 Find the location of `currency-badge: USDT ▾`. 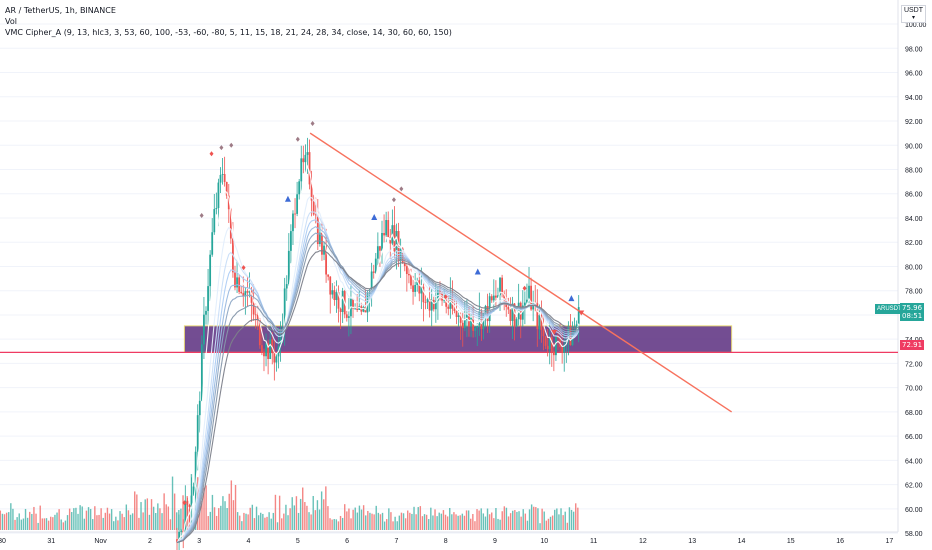

currency-badge: USDT ▾ is located at coordinates (913, 14).